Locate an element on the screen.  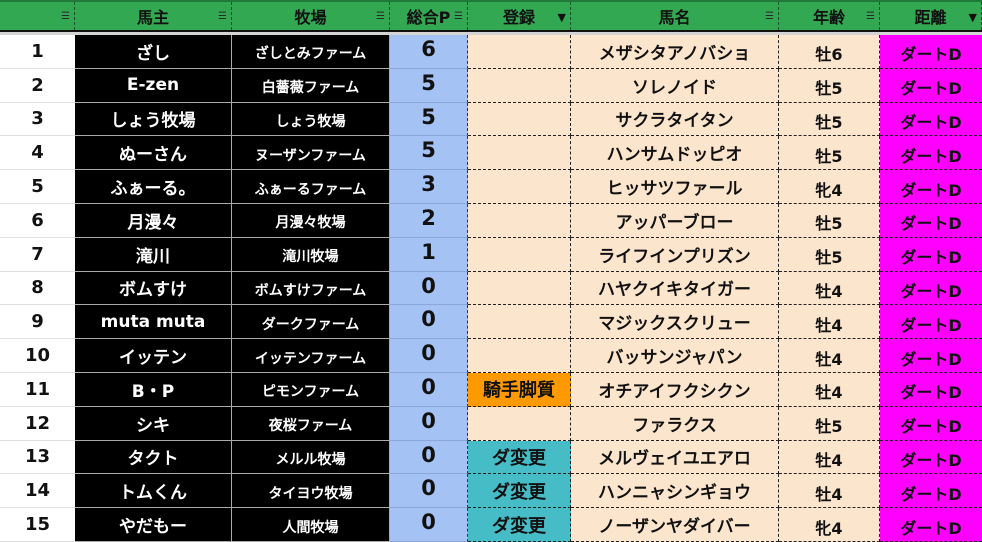
header-total-points: 総合P ☰ is located at coordinates (429, 16).